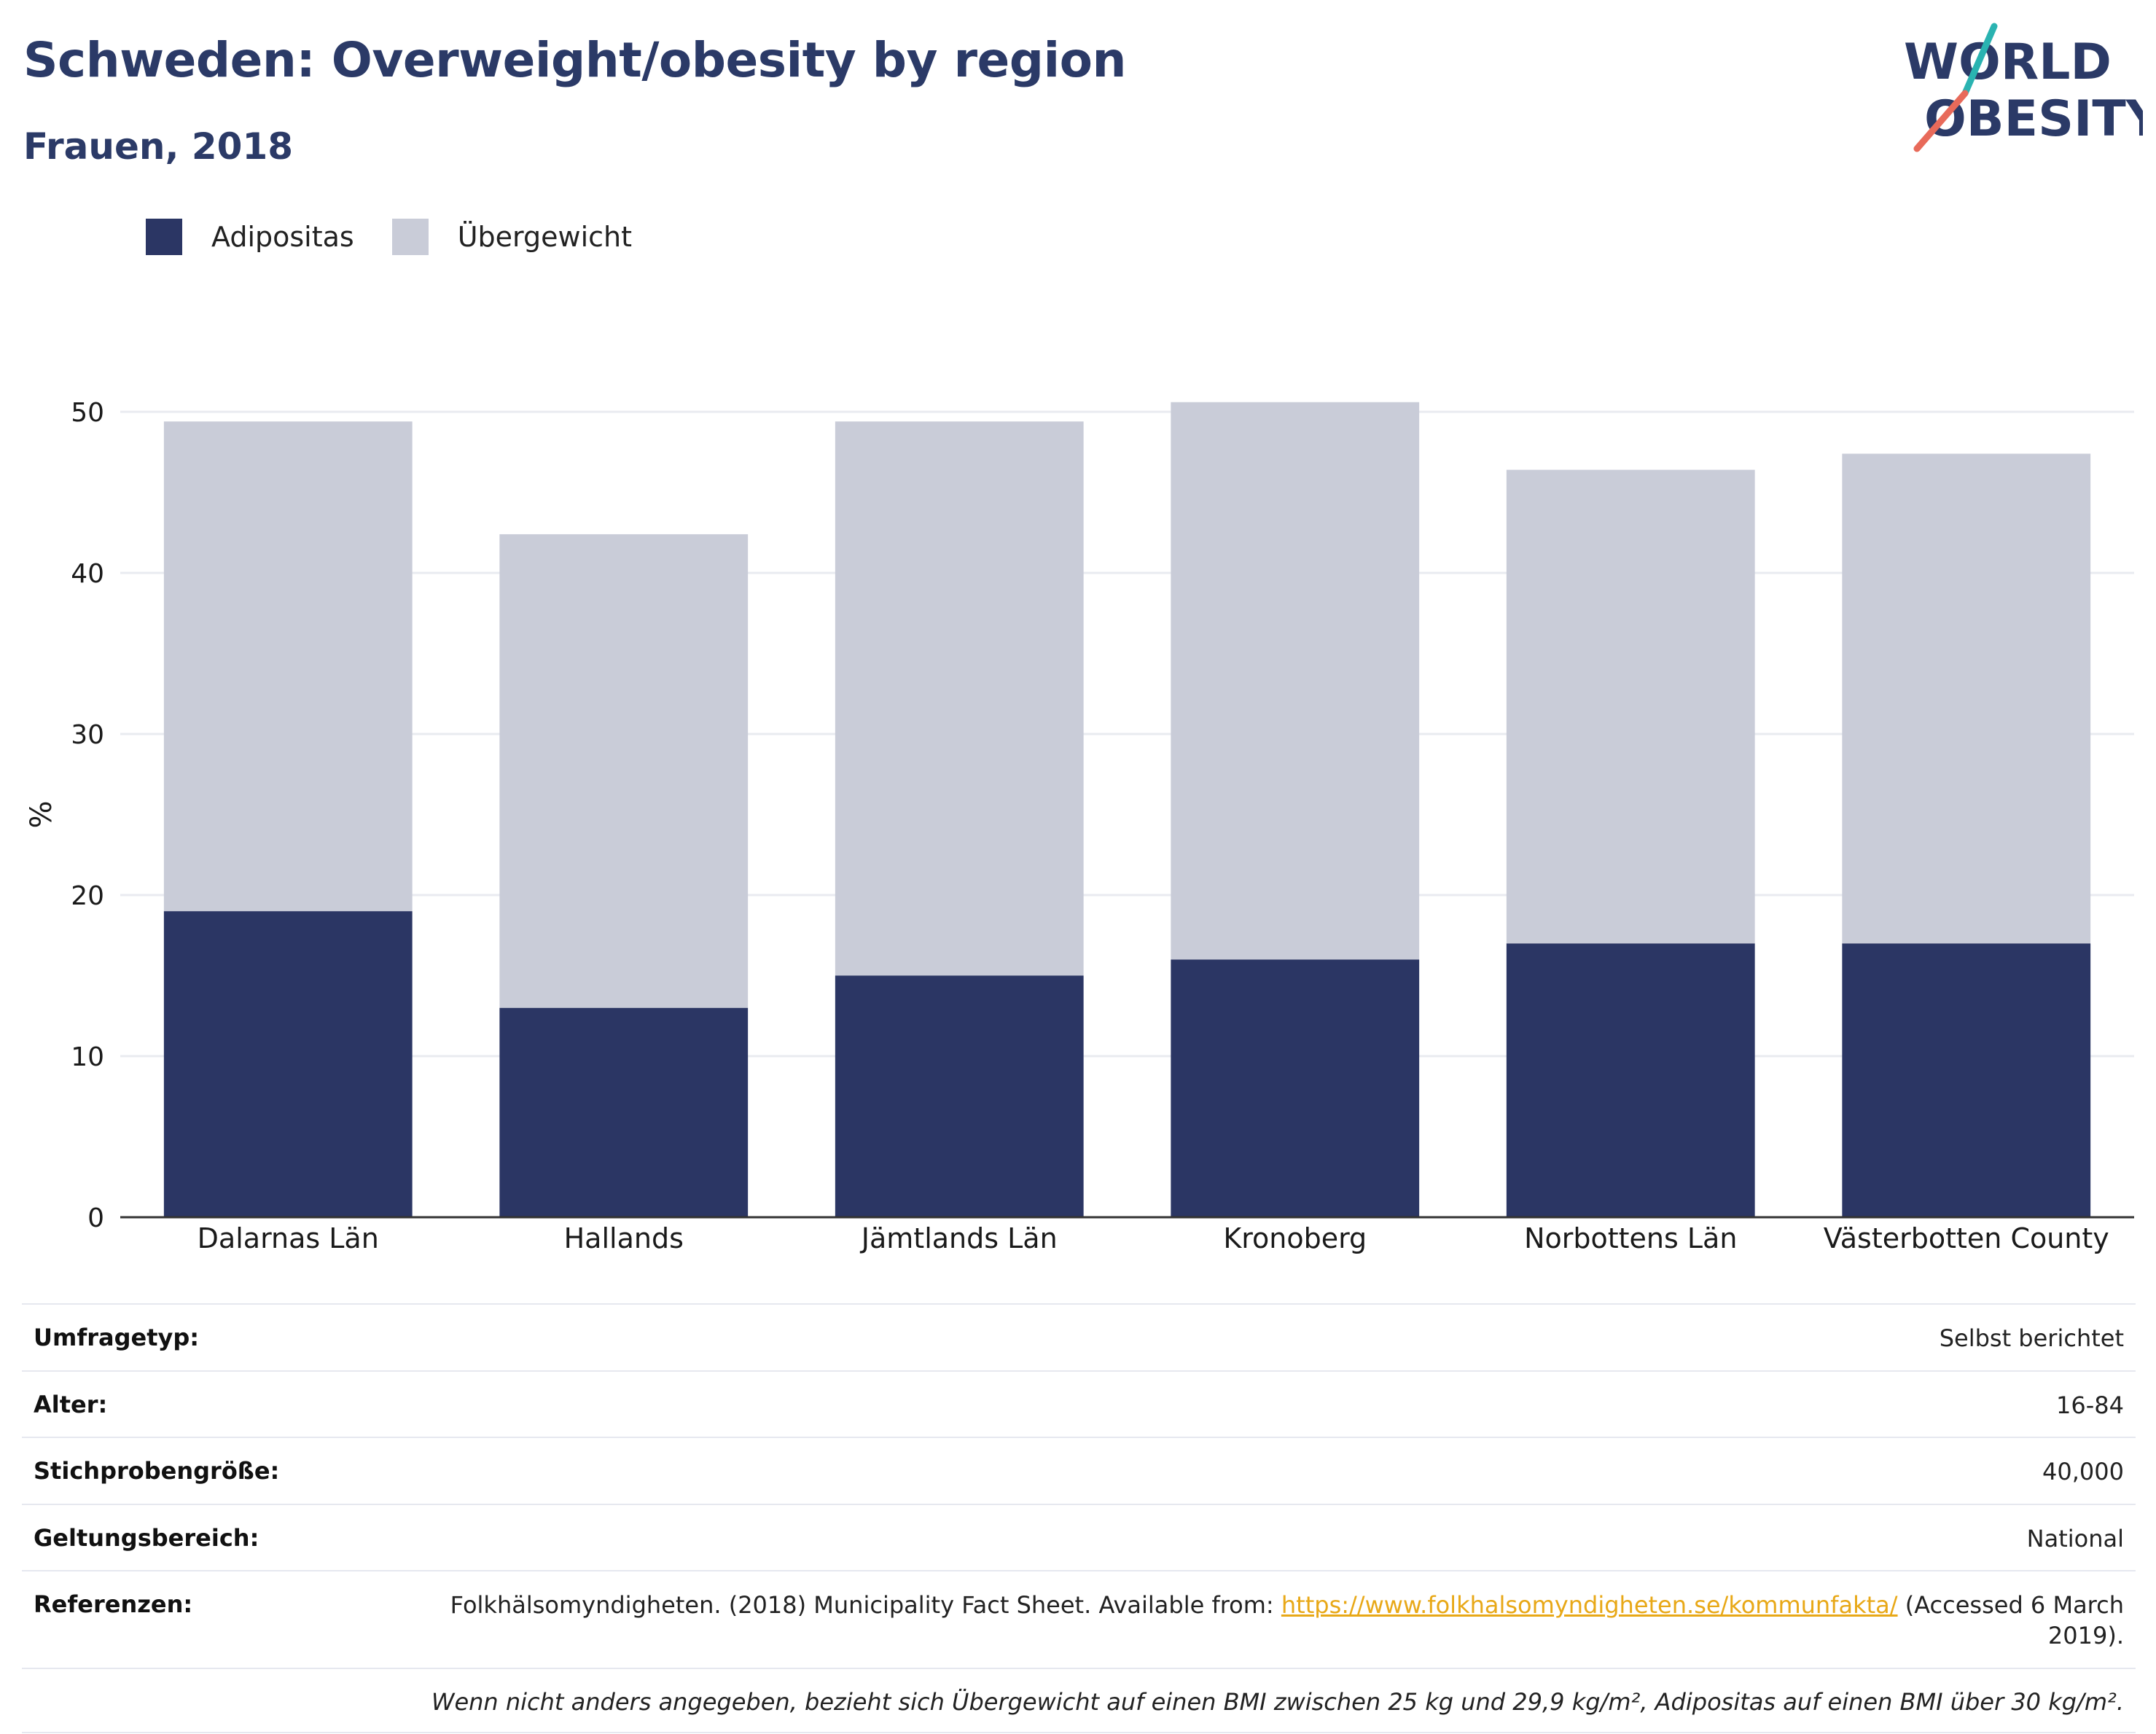 Image resolution: width=2156 pixels, height=1734 pixels. What do you see at coordinates (2083, 1472) in the screenshot?
I see `info-value: 40,000` at bounding box center [2083, 1472].